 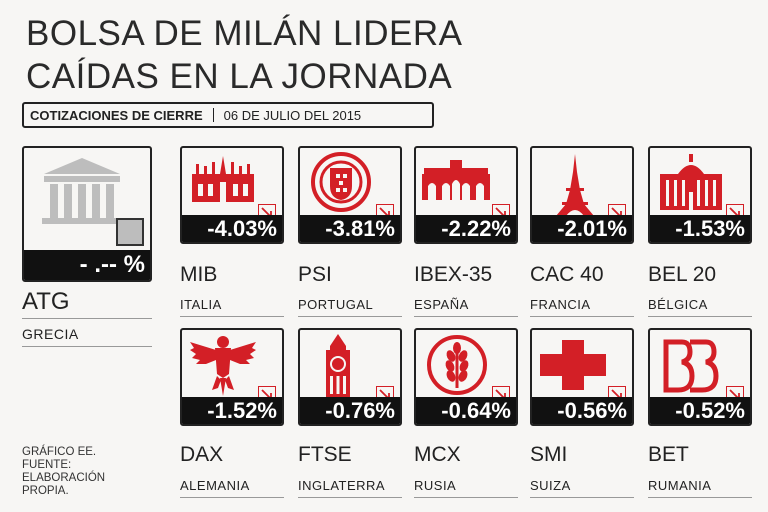 I want to click on market-card: -0.52%, so click(x=700, y=377).